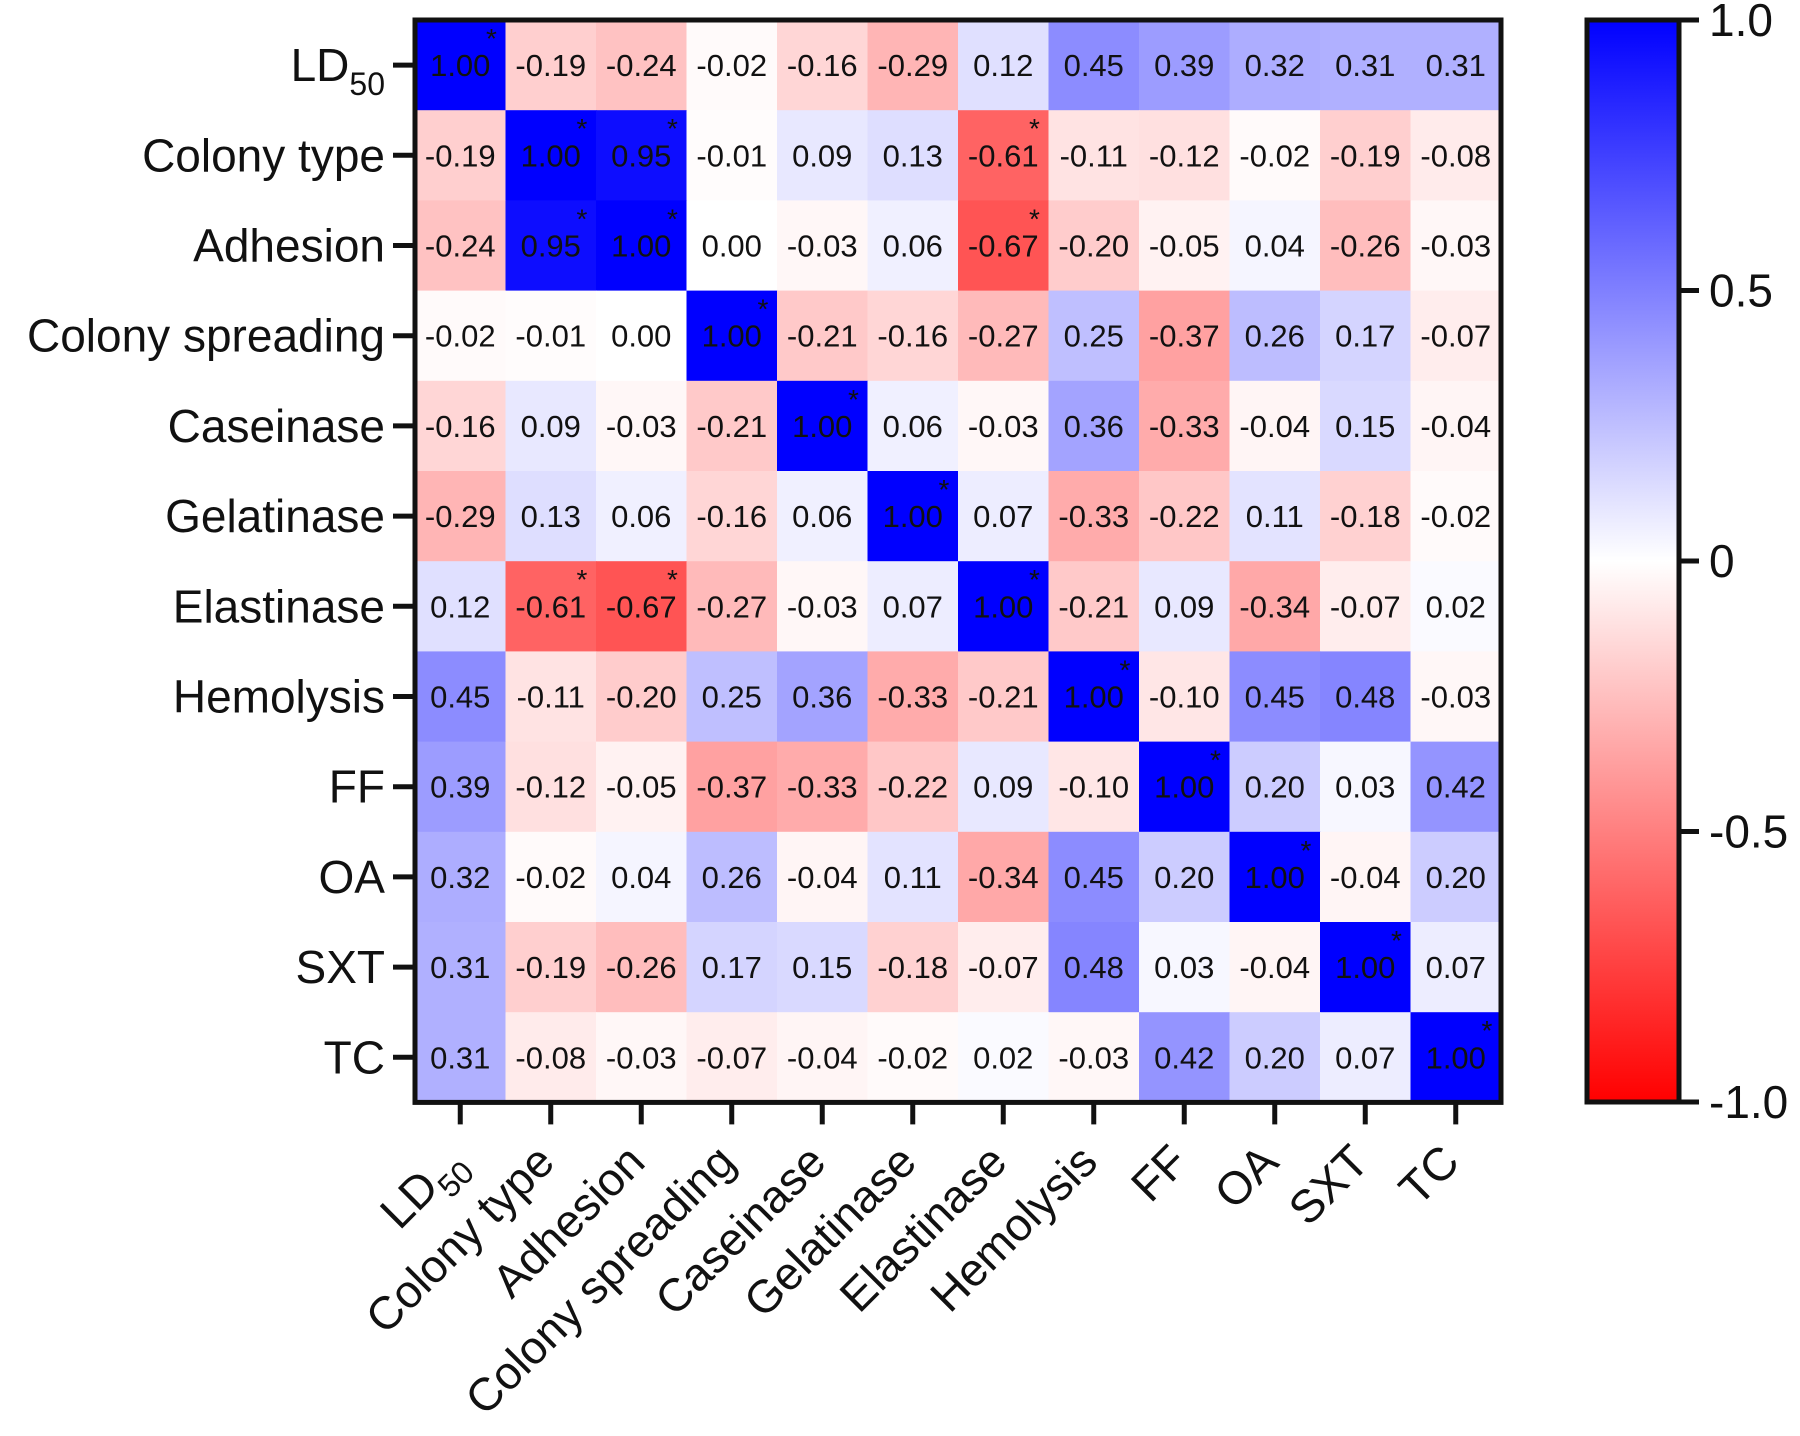 This screenshot has height=1436, width=1800. Describe the element at coordinates (1003, 155) in the screenshot. I see `cell-value-label: -0.61` at that location.